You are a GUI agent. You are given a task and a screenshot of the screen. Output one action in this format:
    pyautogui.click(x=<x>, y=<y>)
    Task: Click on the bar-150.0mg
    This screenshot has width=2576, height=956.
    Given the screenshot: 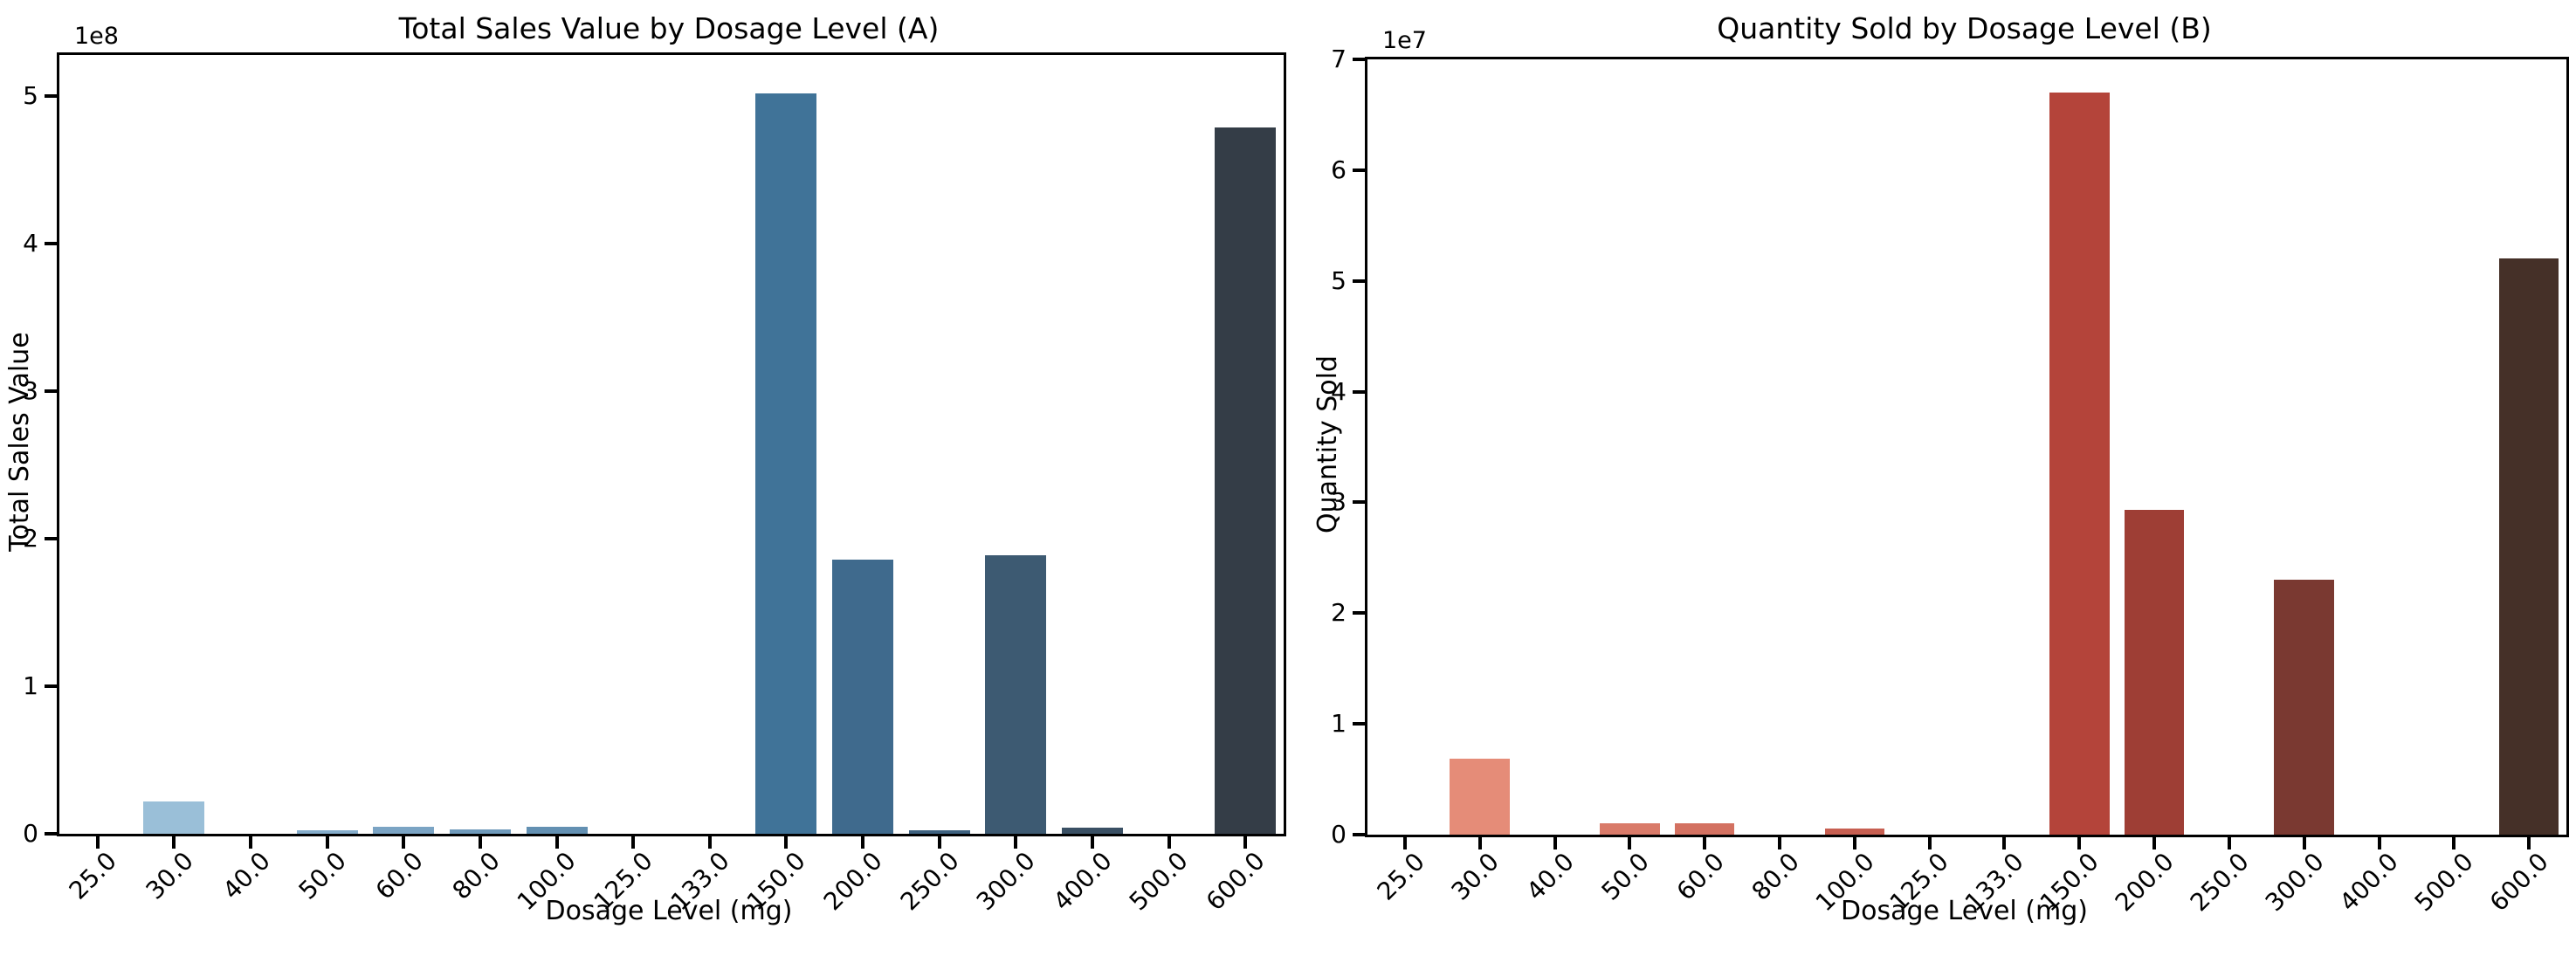 What is the action you would take?
    pyautogui.click(x=2079, y=464)
    